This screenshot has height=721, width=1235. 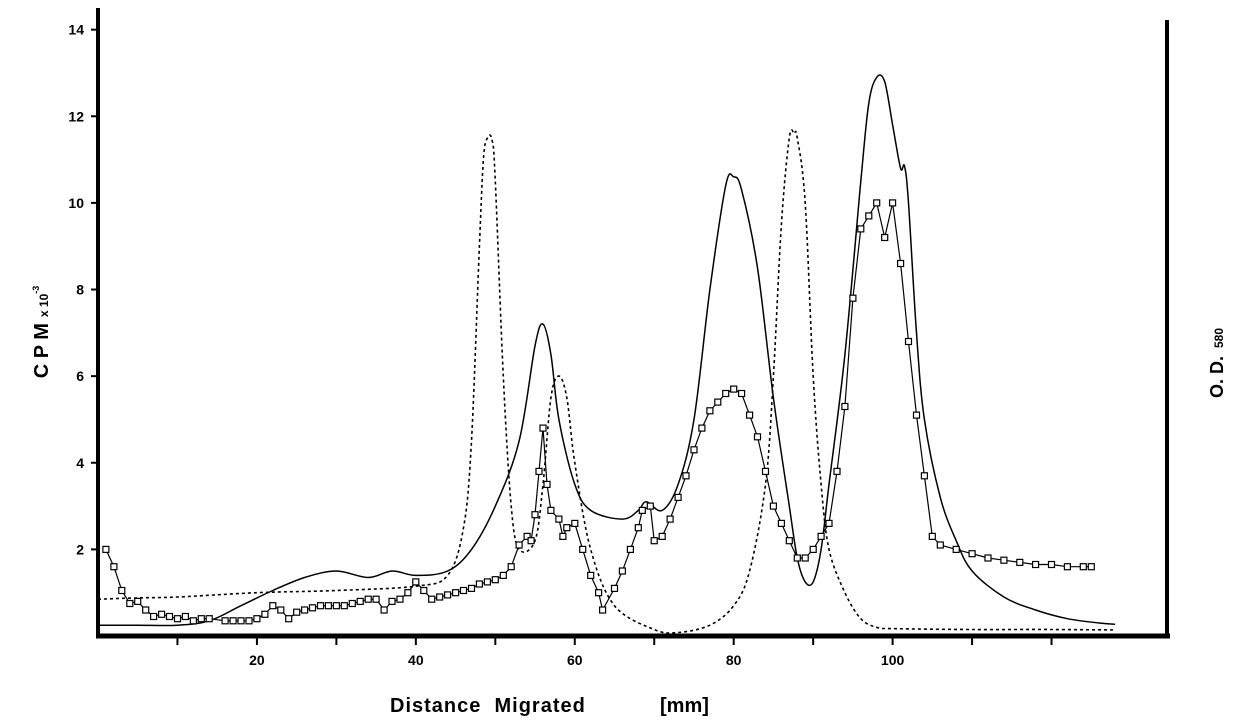 I want to click on x-tick-label: 80, so click(x=734, y=660).